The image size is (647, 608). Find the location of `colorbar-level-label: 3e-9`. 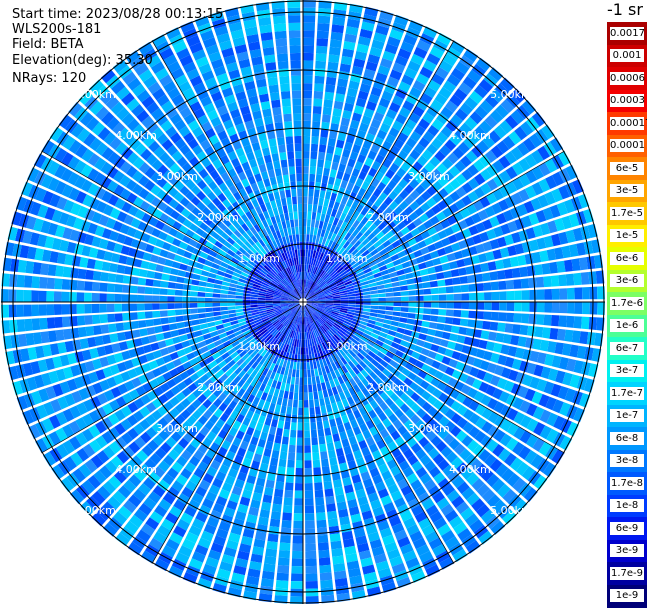

colorbar-level-label: 3e-9 is located at coordinates (627, 550).